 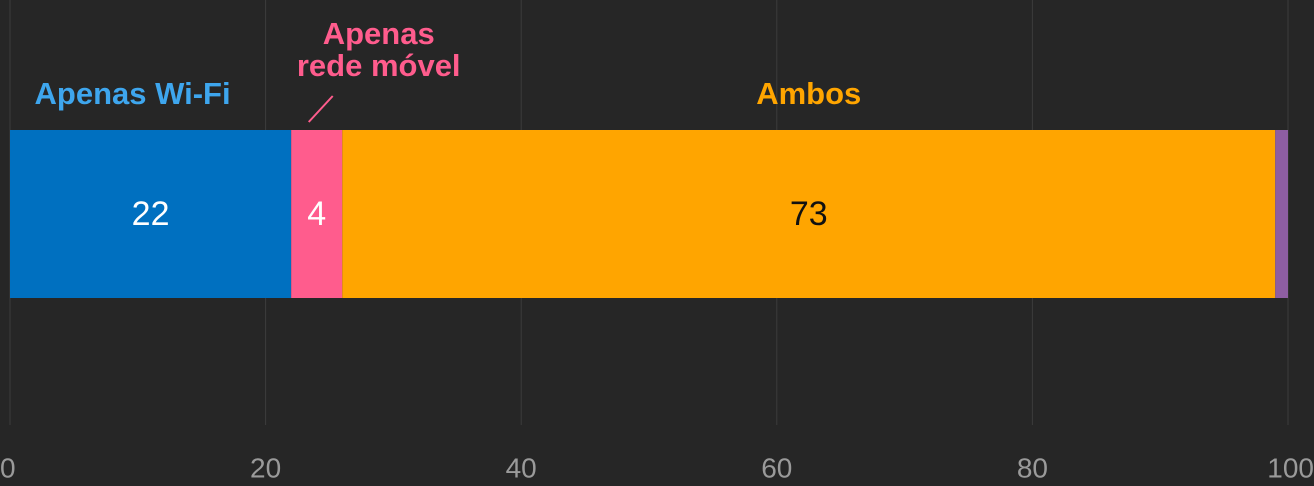 I want to click on x-tick-label: 0, so click(x=8, y=467).